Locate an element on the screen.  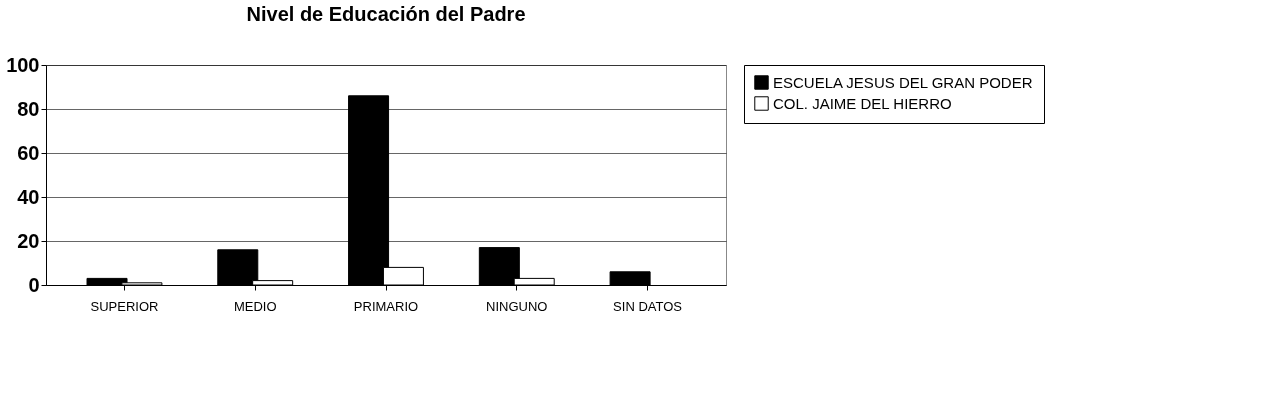
x-tick-label: NINGUNO is located at coordinates (517, 306).